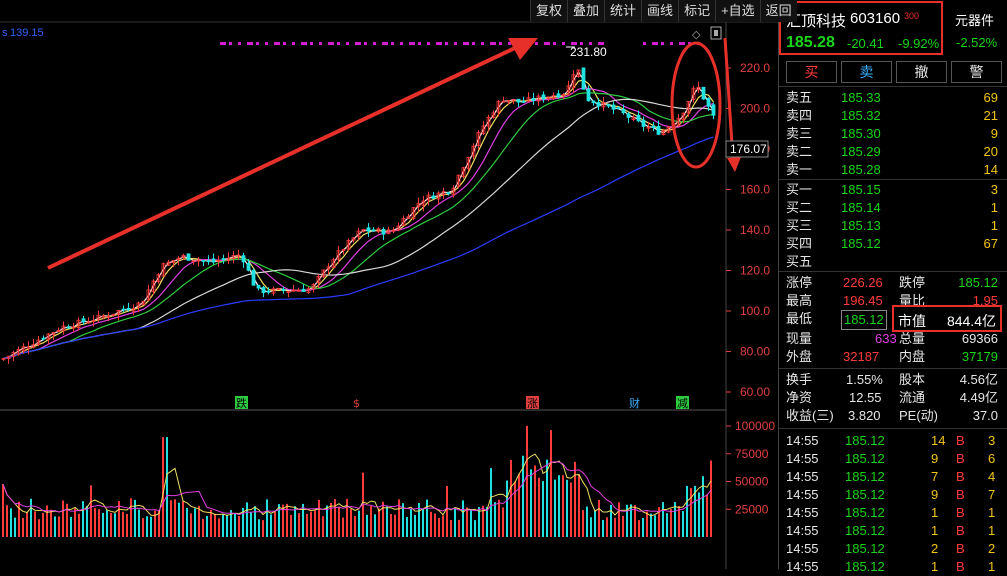 This screenshot has height=576, width=1007. What do you see at coordinates (990, 151) in the screenshot?
I see `ask-volume: 20` at bounding box center [990, 151].